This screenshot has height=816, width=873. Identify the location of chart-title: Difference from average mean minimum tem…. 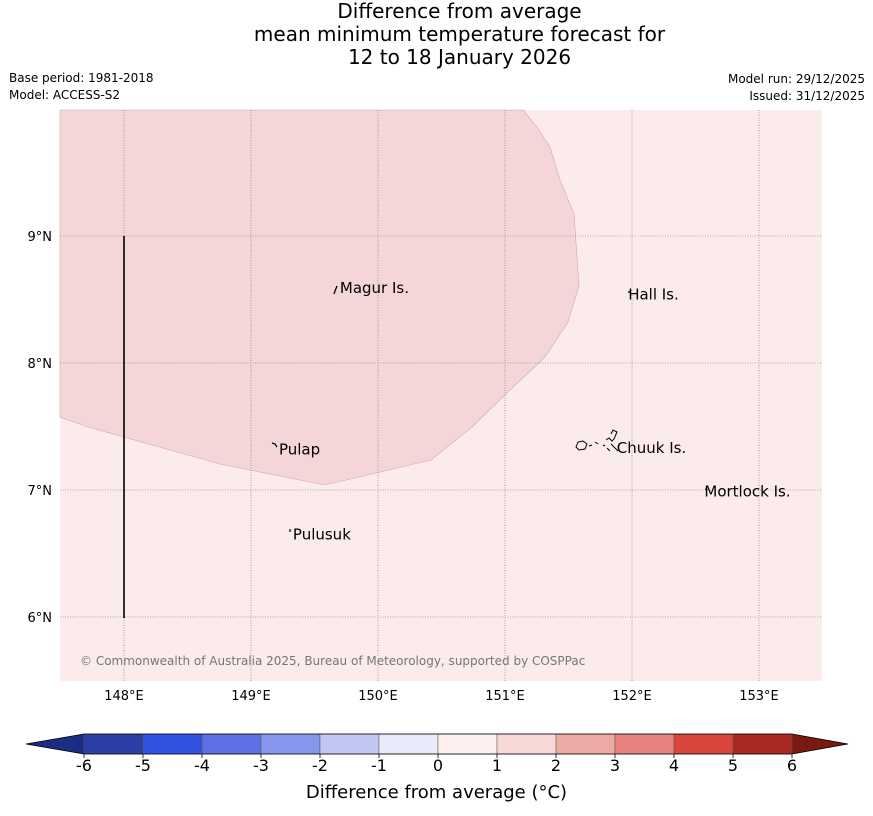
(436, 34).